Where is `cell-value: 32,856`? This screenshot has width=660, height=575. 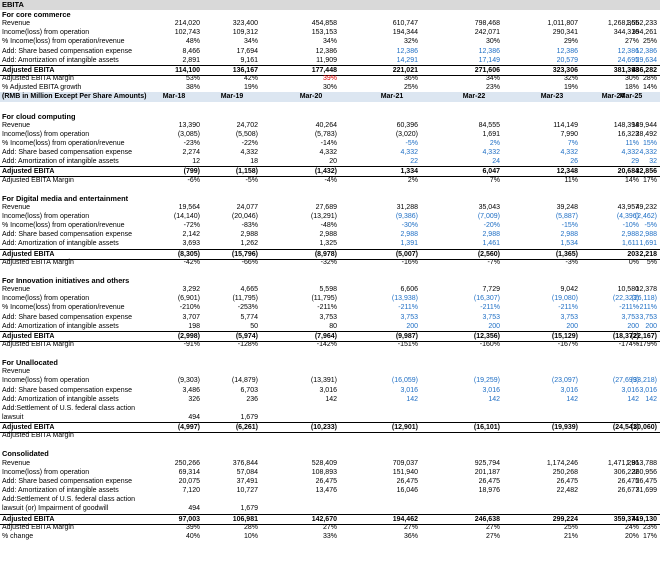 cell-value: 32,856 is located at coordinates (646, 172).